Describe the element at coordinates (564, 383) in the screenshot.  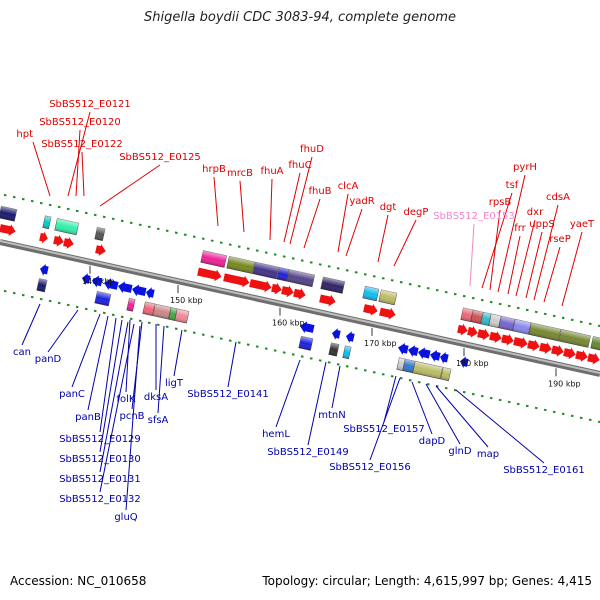
I see `kbp-tick-label: 190 kbp` at that location.